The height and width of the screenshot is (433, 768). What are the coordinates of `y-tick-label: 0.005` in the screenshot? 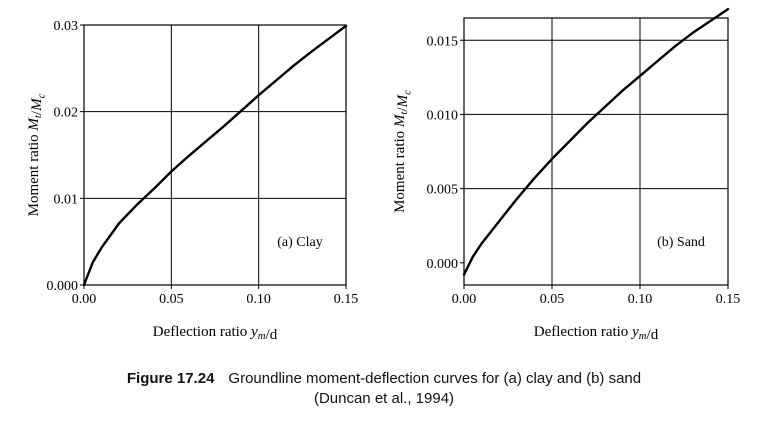 It's located at (443, 190).